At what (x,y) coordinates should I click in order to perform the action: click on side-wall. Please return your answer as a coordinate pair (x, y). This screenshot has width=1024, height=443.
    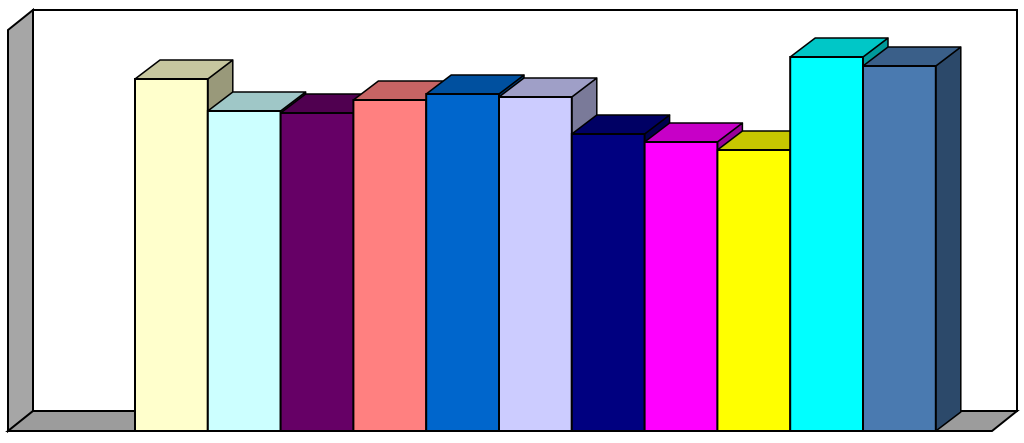
    Looking at the image, I should click on (20, 220).